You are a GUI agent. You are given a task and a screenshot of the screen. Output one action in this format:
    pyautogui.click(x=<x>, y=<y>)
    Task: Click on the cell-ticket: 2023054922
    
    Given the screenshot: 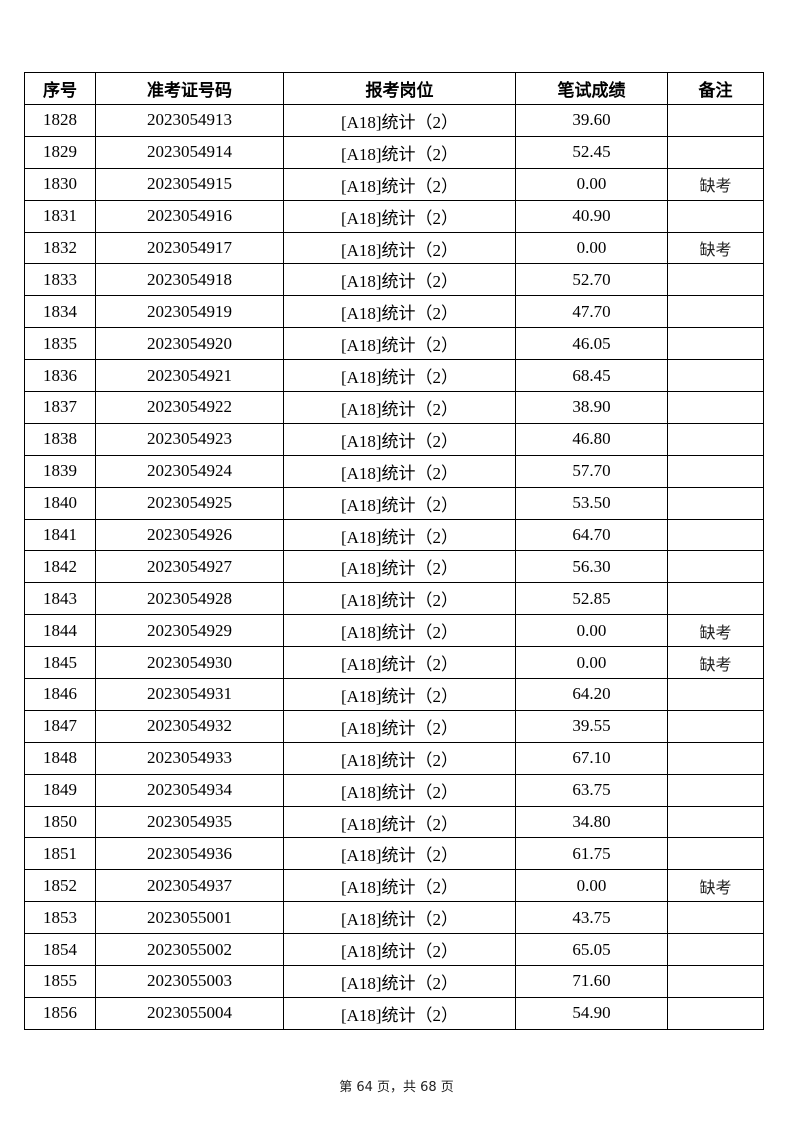 What is the action you would take?
    pyautogui.click(x=189, y=407)
    